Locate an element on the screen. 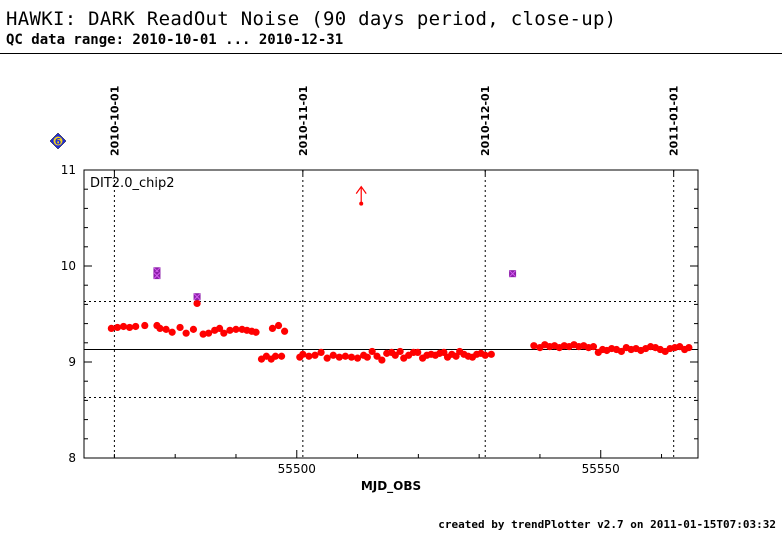 Image resolution: width=782 pixels, height=542 pixels. badge-disc is located at coordinates (58, 141).